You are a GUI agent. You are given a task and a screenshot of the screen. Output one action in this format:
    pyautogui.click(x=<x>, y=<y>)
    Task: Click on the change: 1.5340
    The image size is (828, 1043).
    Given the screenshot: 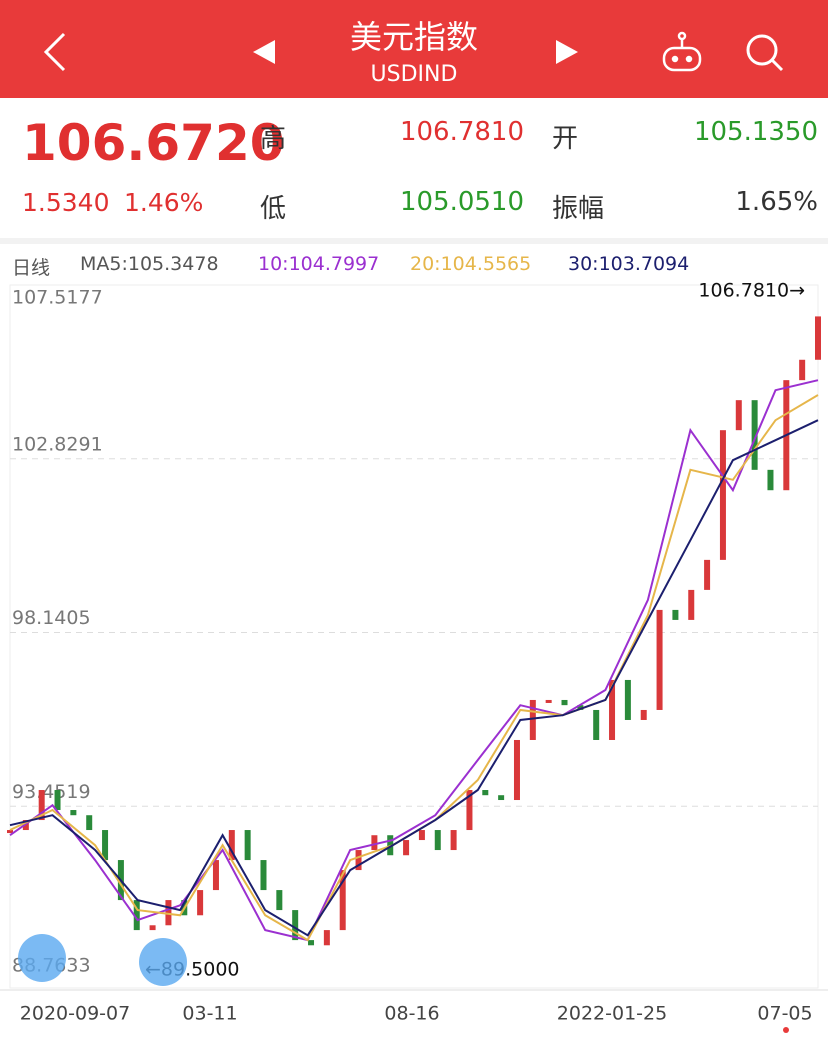 What is the action you would take?
    pyautogui.click(x=66, y=202)
    